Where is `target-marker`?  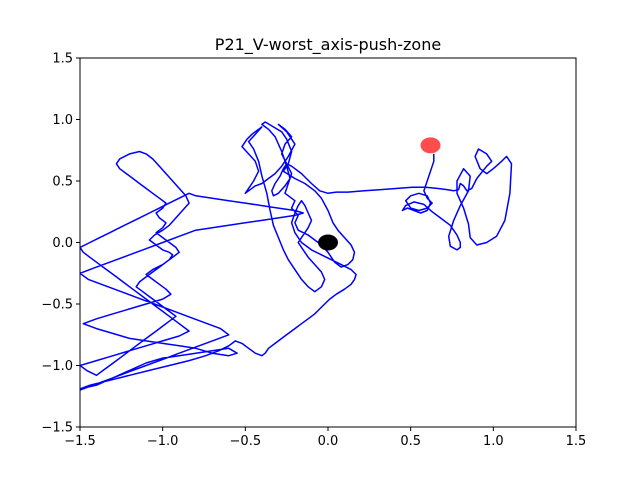 target-marker is located at coordinates (430, 145).